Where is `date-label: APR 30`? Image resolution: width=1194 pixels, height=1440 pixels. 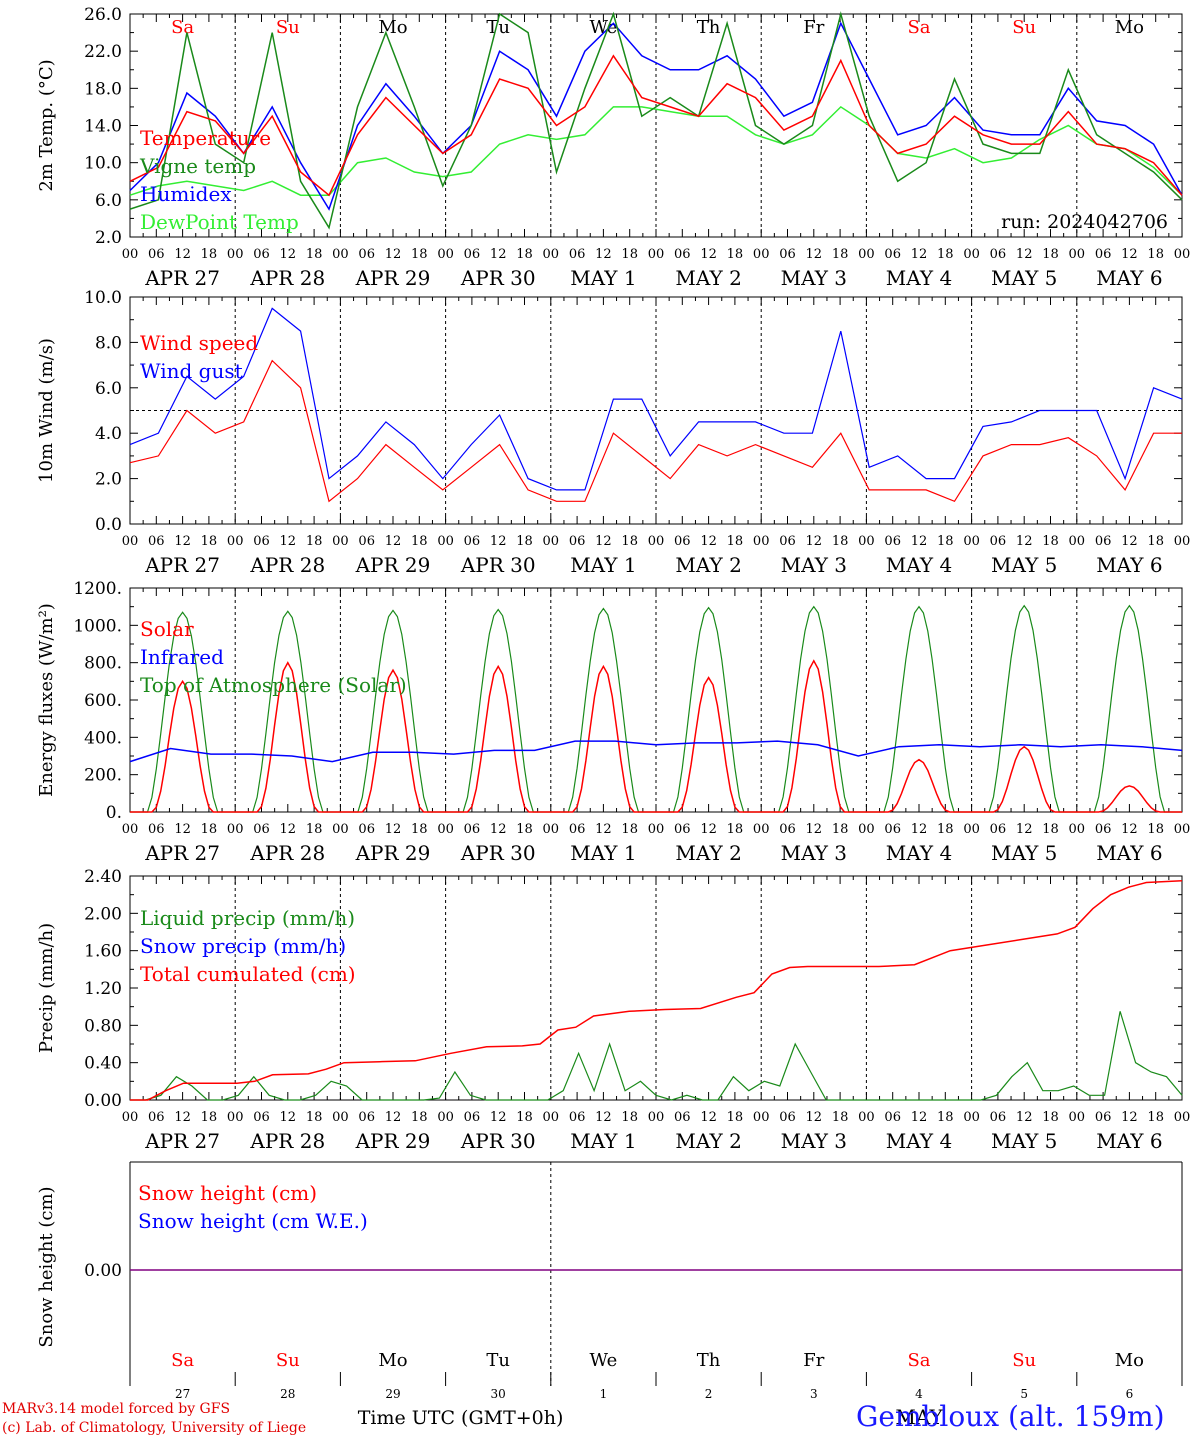
date-label: APR 30 is located at coordinates (498, 565).